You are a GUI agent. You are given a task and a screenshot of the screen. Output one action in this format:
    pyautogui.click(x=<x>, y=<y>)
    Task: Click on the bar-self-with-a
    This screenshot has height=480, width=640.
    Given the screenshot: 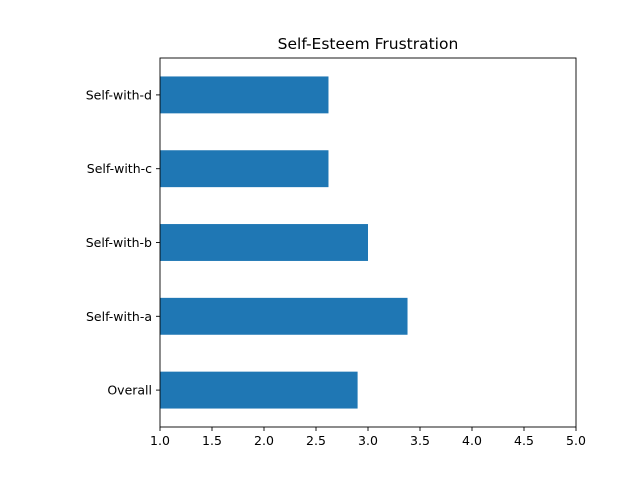 What is the action you would take?
    pyautogui.click(x=284, y=316)
    